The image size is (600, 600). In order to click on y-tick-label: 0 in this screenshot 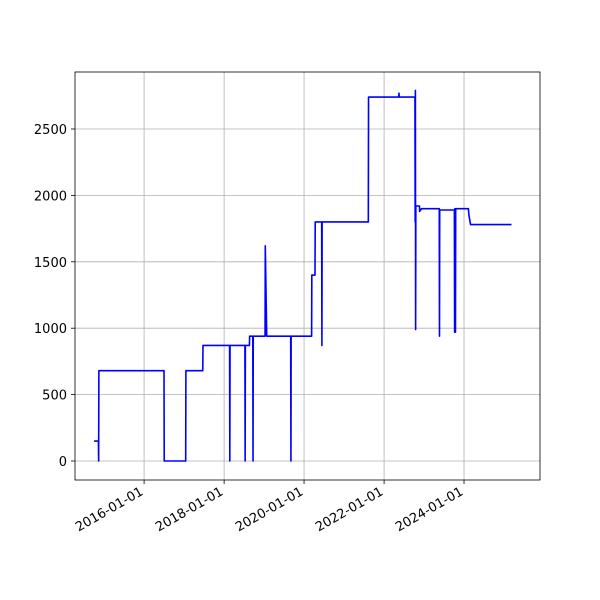, I will do `click(63, 462)`.